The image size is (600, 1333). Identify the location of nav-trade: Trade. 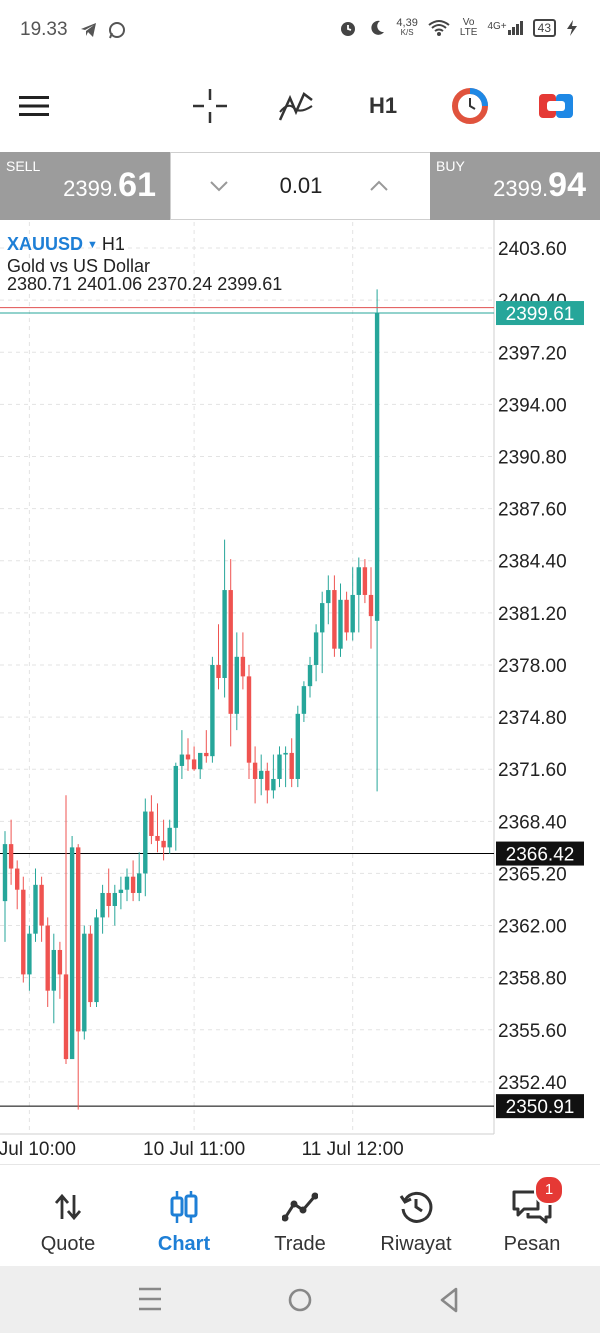
(300, 1216).